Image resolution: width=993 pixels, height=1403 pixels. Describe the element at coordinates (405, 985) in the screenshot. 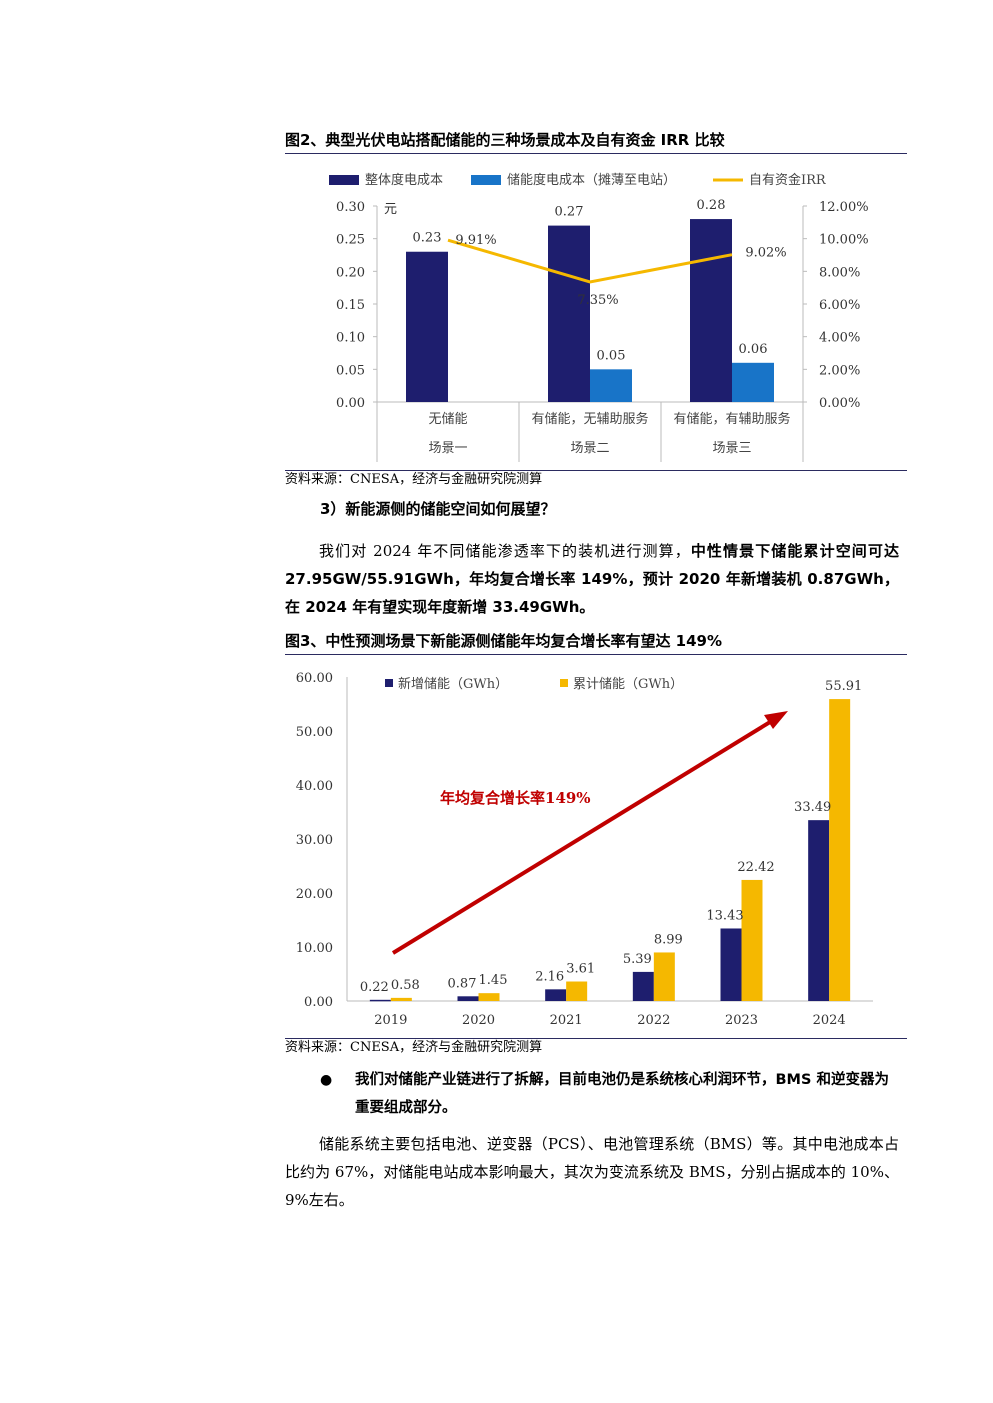

I see `bar-cumulative-label: 0.58` at that location.